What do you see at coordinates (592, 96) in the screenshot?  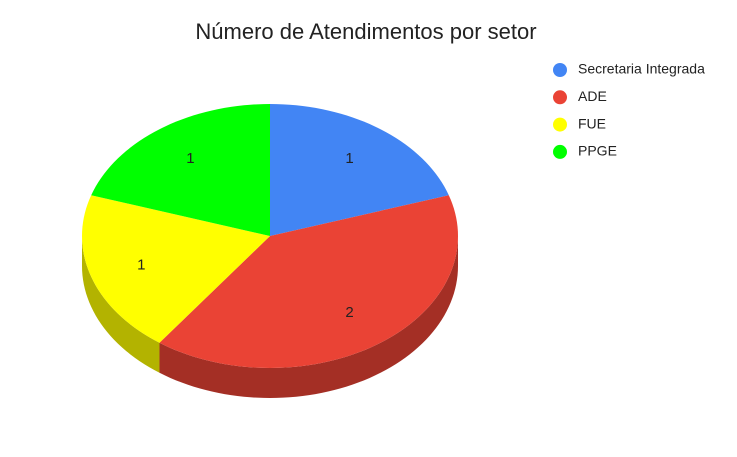 I see `legend-label: ADE` at bounding box center [592, 96].